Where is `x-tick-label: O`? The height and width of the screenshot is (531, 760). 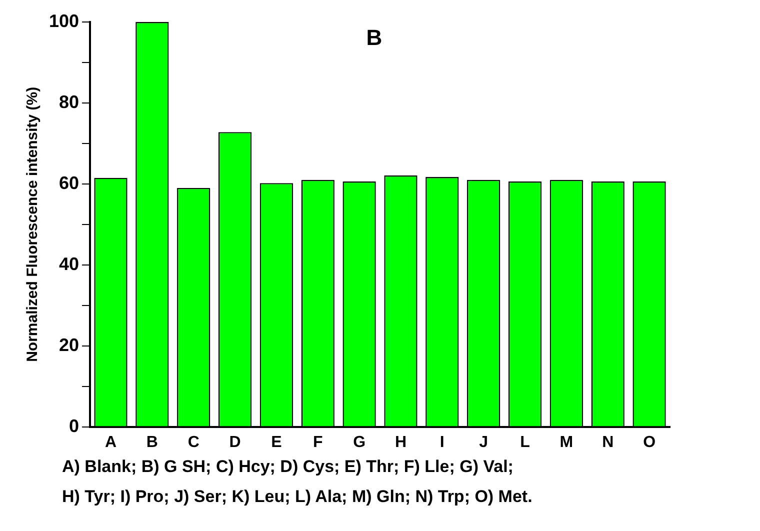
x-tick-label: O is located at coordinates (649, 442).